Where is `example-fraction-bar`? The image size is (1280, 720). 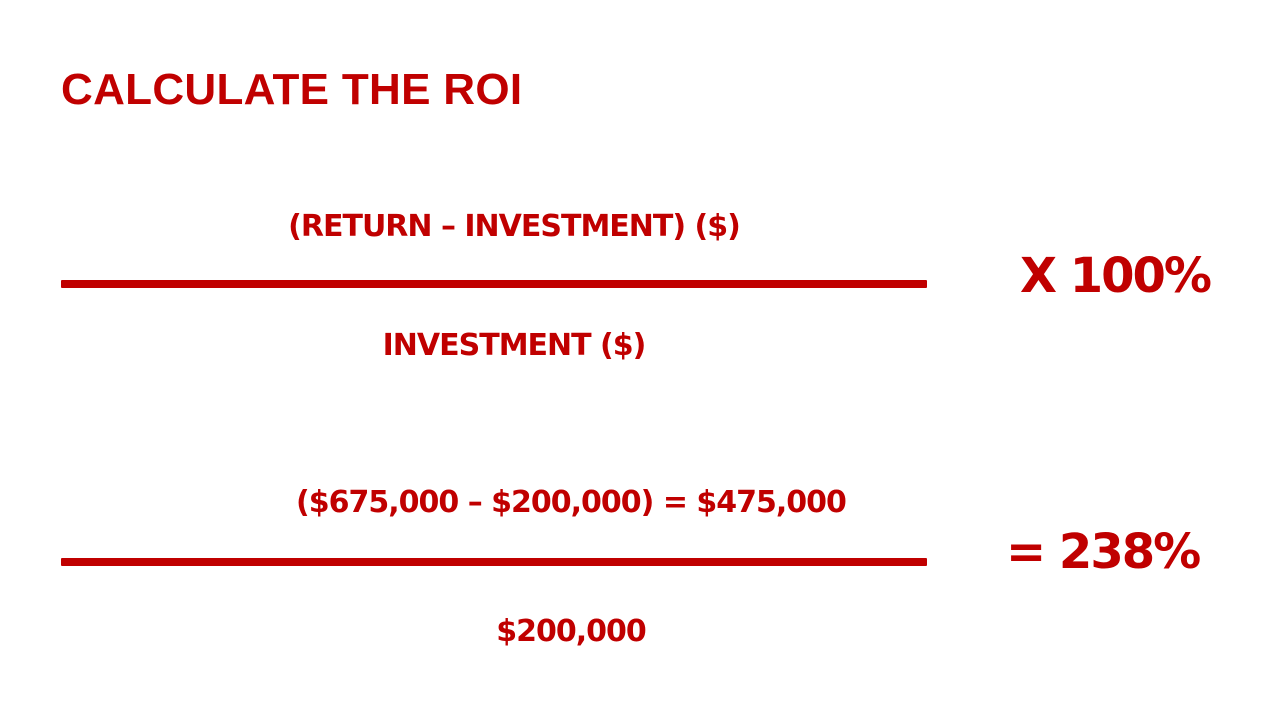
example-fraction-bar is located at coordinates (494, 562).